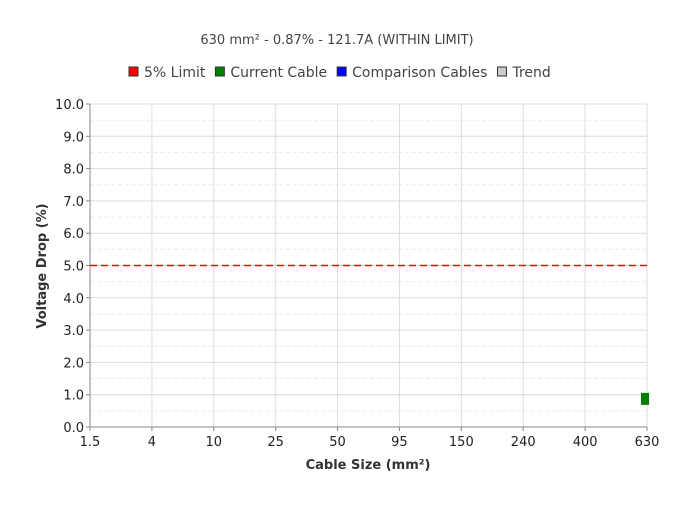 The width and height of the screenshot is (676, 505). I want to click on legend-label: Trend, so click(530, 73).